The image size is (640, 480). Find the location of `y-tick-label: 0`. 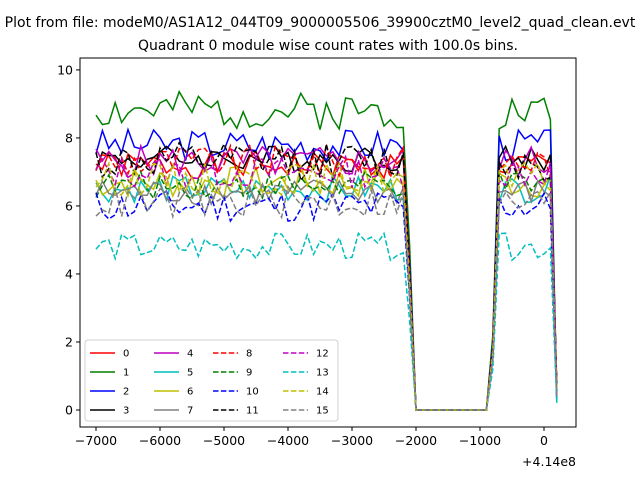

y-tick-label: 0 is located at coordinates (69, 409).